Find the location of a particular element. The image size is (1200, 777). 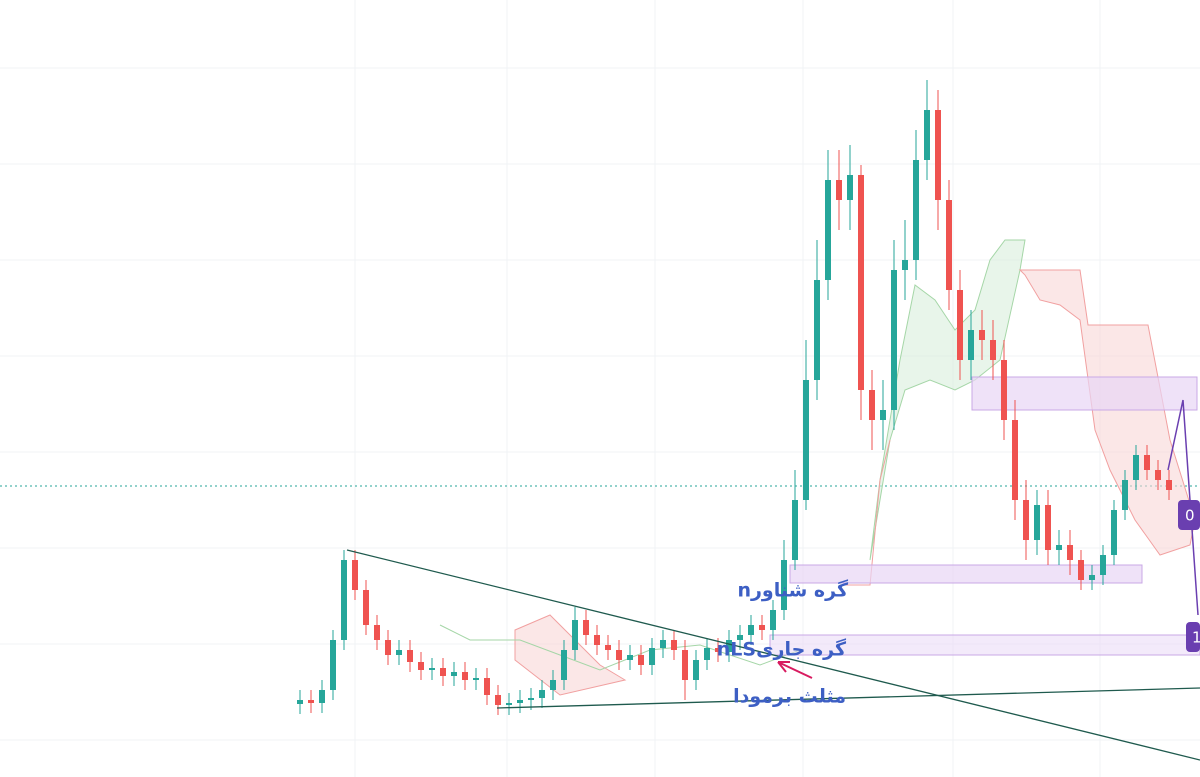

arrow is located at coordinates (795, 670).